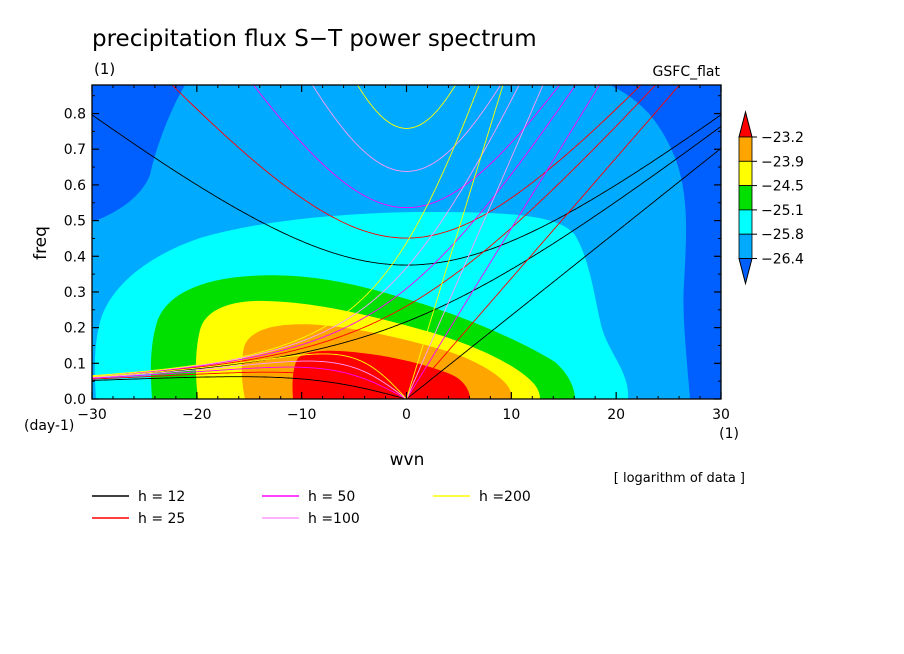  Describe the element at coordinates (75, 400) in the screenshot. I see `y-tick-label: 0.0` at that location.